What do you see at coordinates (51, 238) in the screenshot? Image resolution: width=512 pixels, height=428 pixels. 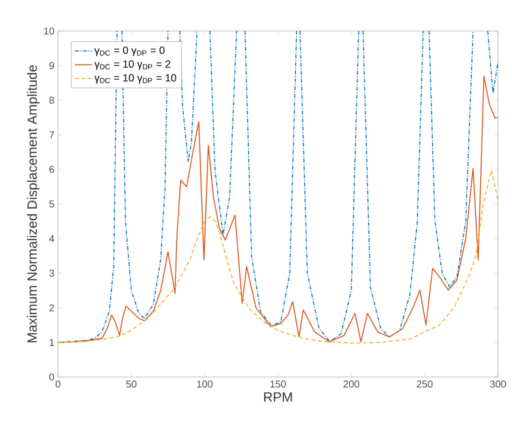 I see `y-tick-label: 4` at bounding box center [51, 238].